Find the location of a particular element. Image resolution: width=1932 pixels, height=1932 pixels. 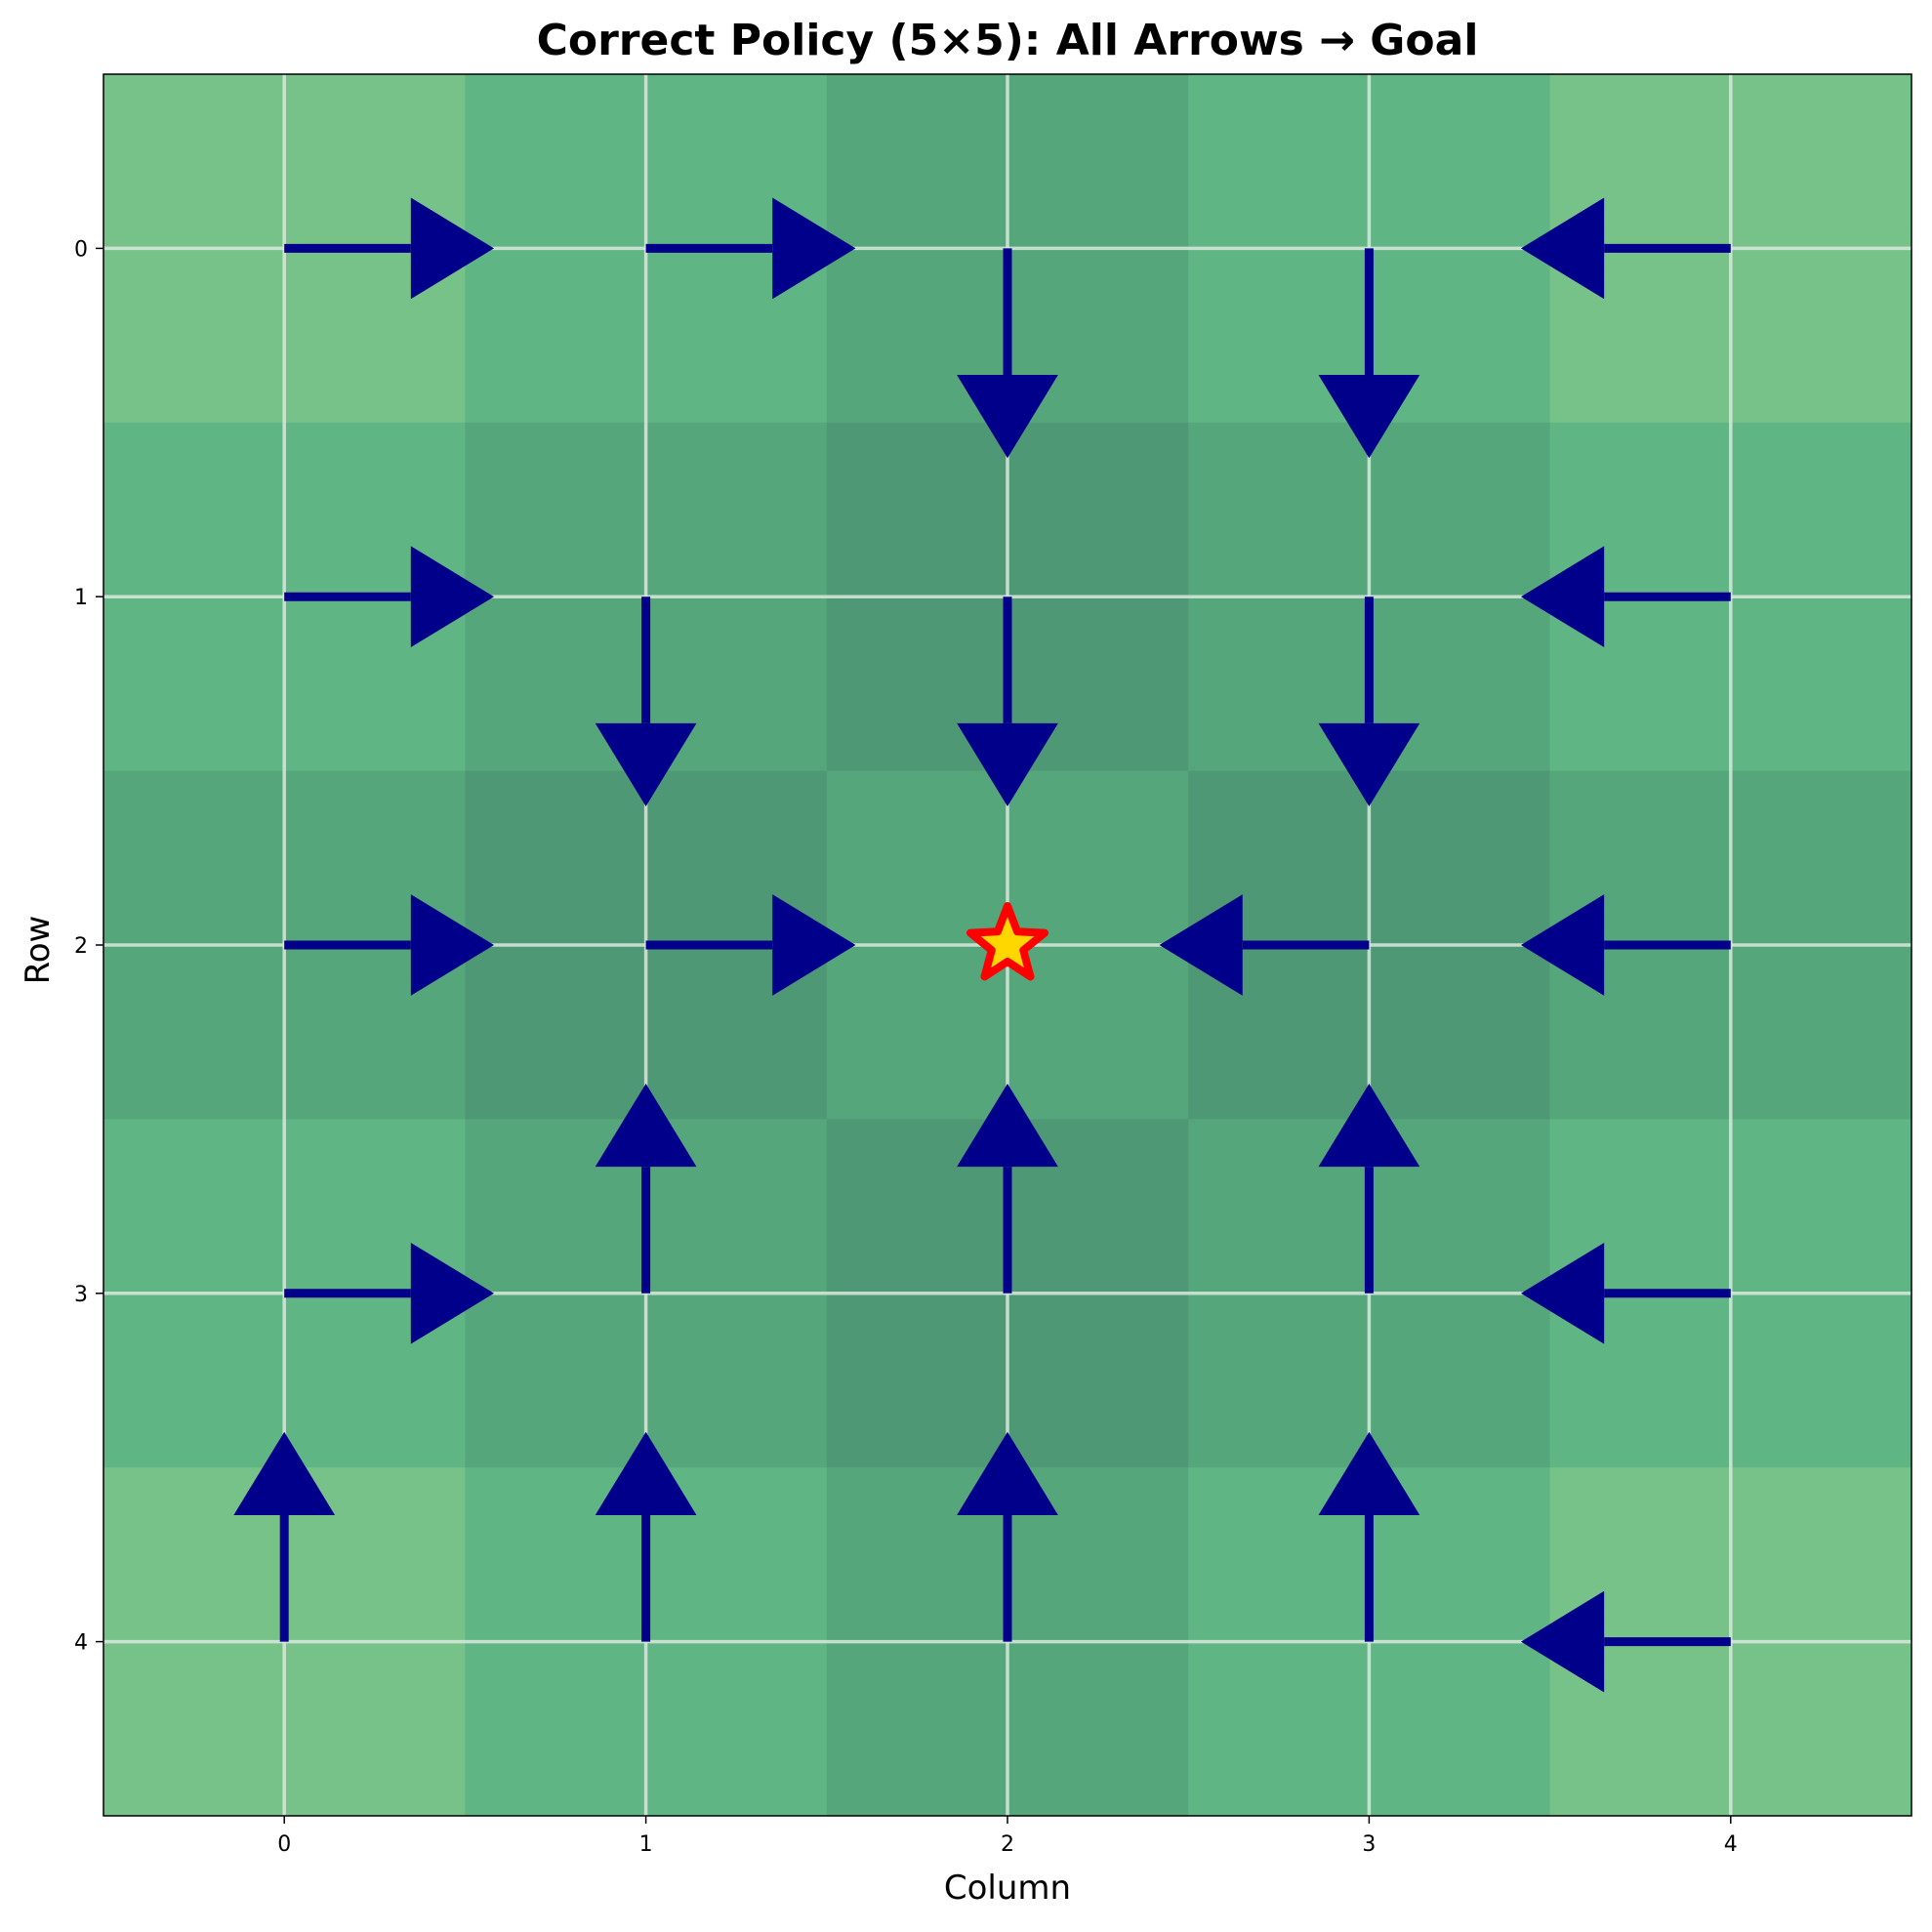

y-axis-ticks: 0 1 2 3 4 is located at coordinates (88, 946).